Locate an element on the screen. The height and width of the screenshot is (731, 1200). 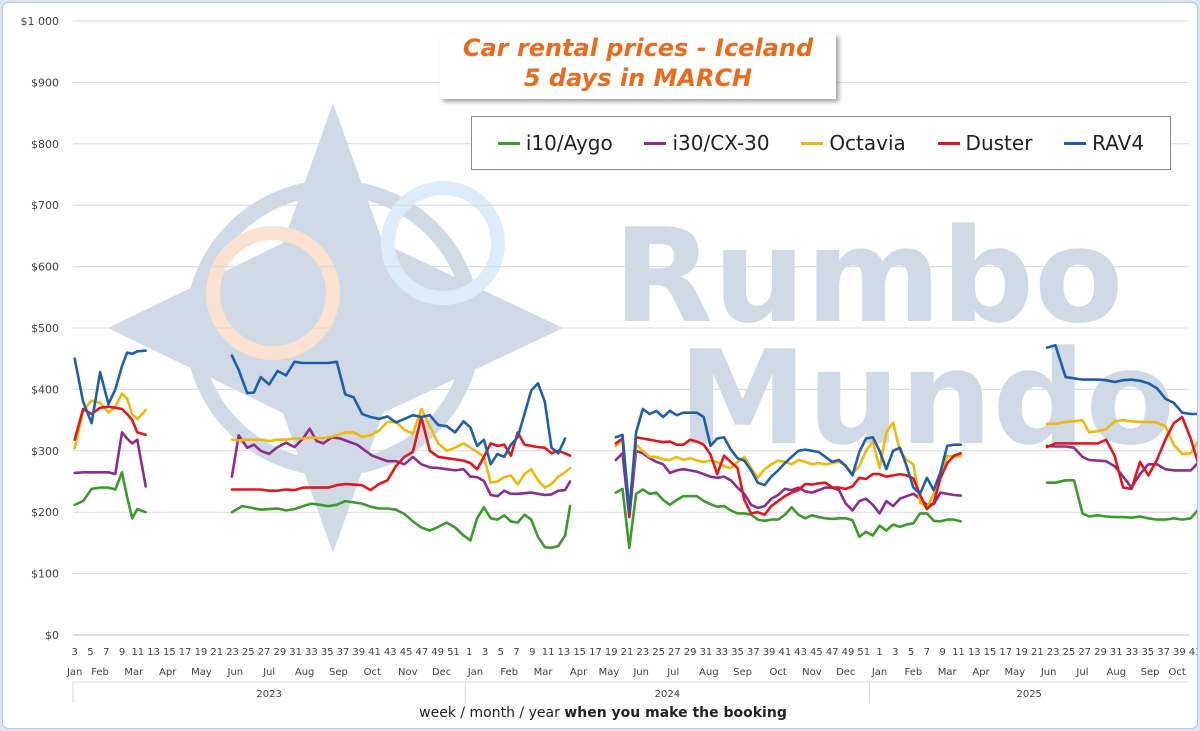
y-tick-label: $900 is located at coordinates (45, 82).